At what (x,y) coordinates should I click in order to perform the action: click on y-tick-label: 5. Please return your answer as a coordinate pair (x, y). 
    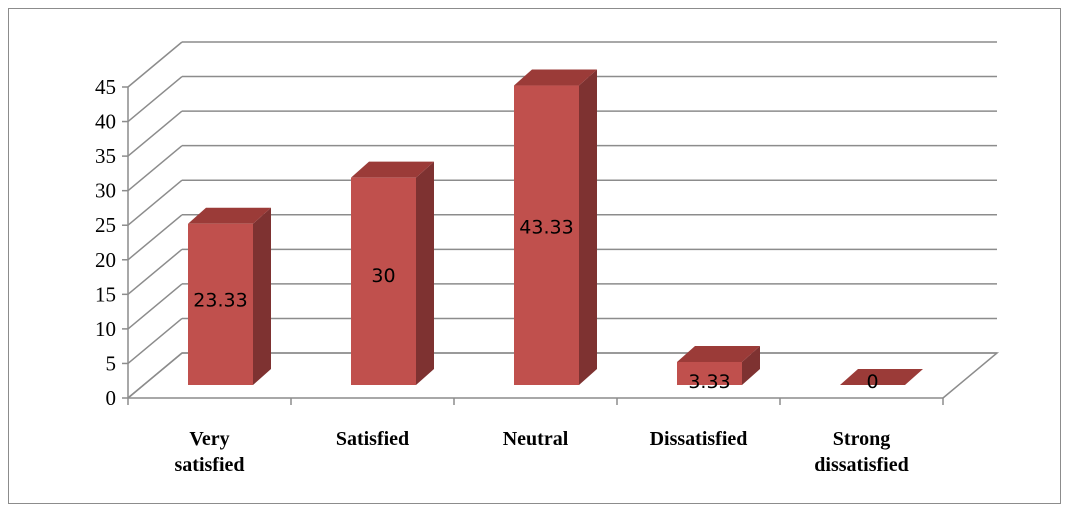
    Looking at the image, I should click on (111, 363).